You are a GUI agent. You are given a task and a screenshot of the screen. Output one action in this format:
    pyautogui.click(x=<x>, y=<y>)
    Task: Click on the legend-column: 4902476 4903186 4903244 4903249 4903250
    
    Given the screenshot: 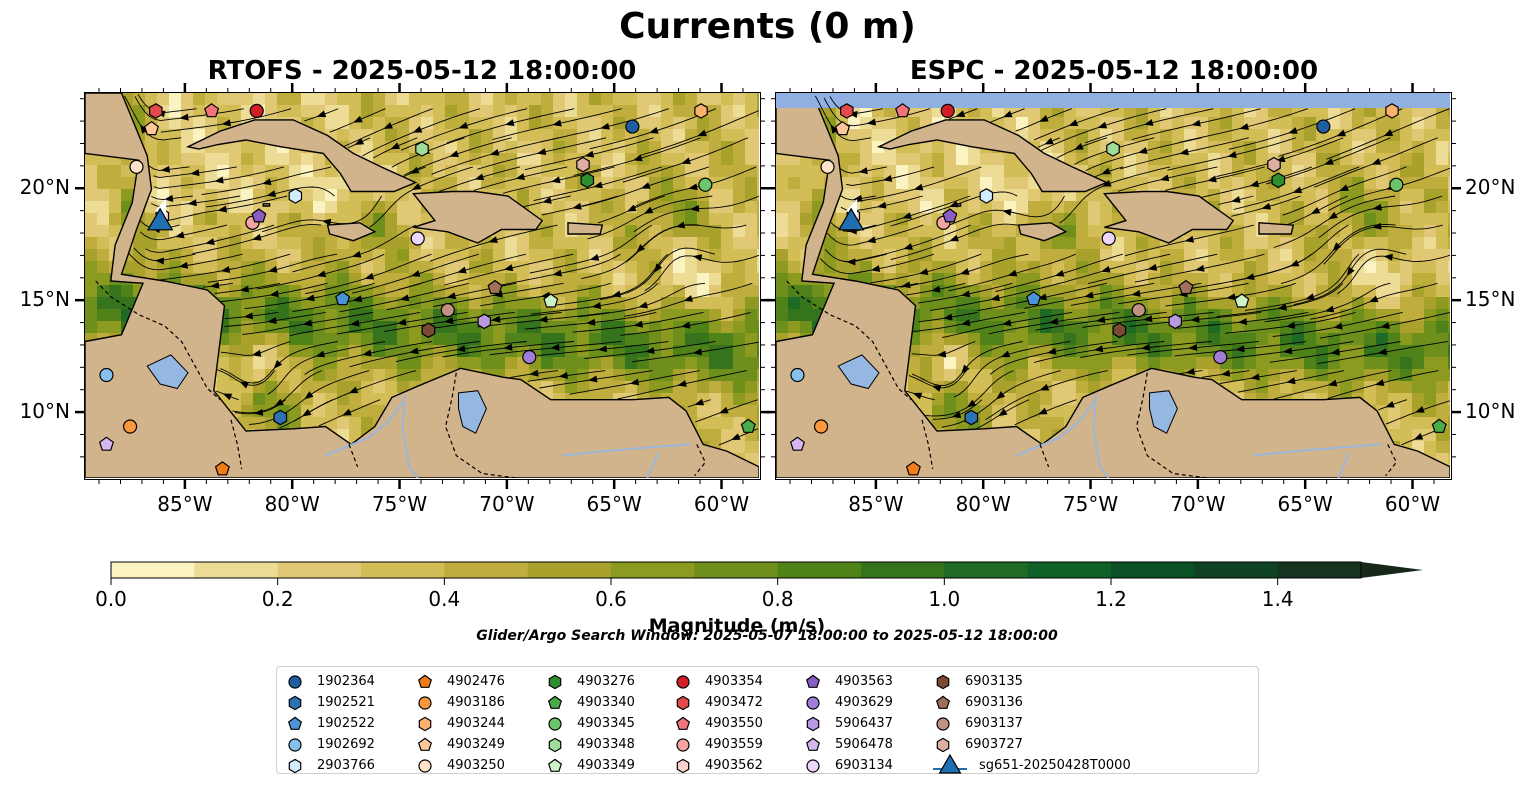 What is the action you would take?
    pyautogui.click(x=460, y=723)
    